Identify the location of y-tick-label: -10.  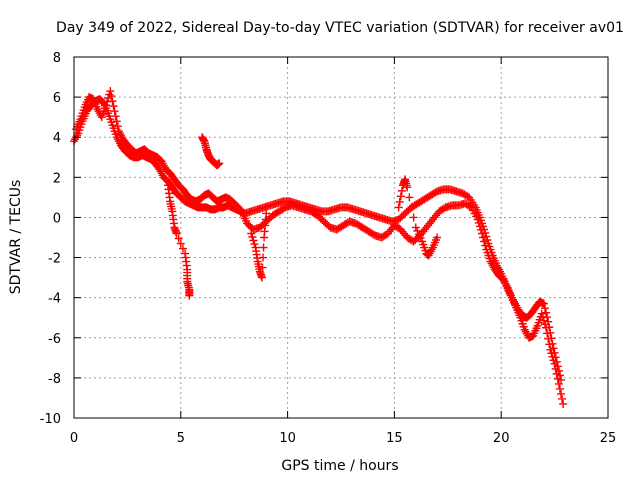
(50, 419).